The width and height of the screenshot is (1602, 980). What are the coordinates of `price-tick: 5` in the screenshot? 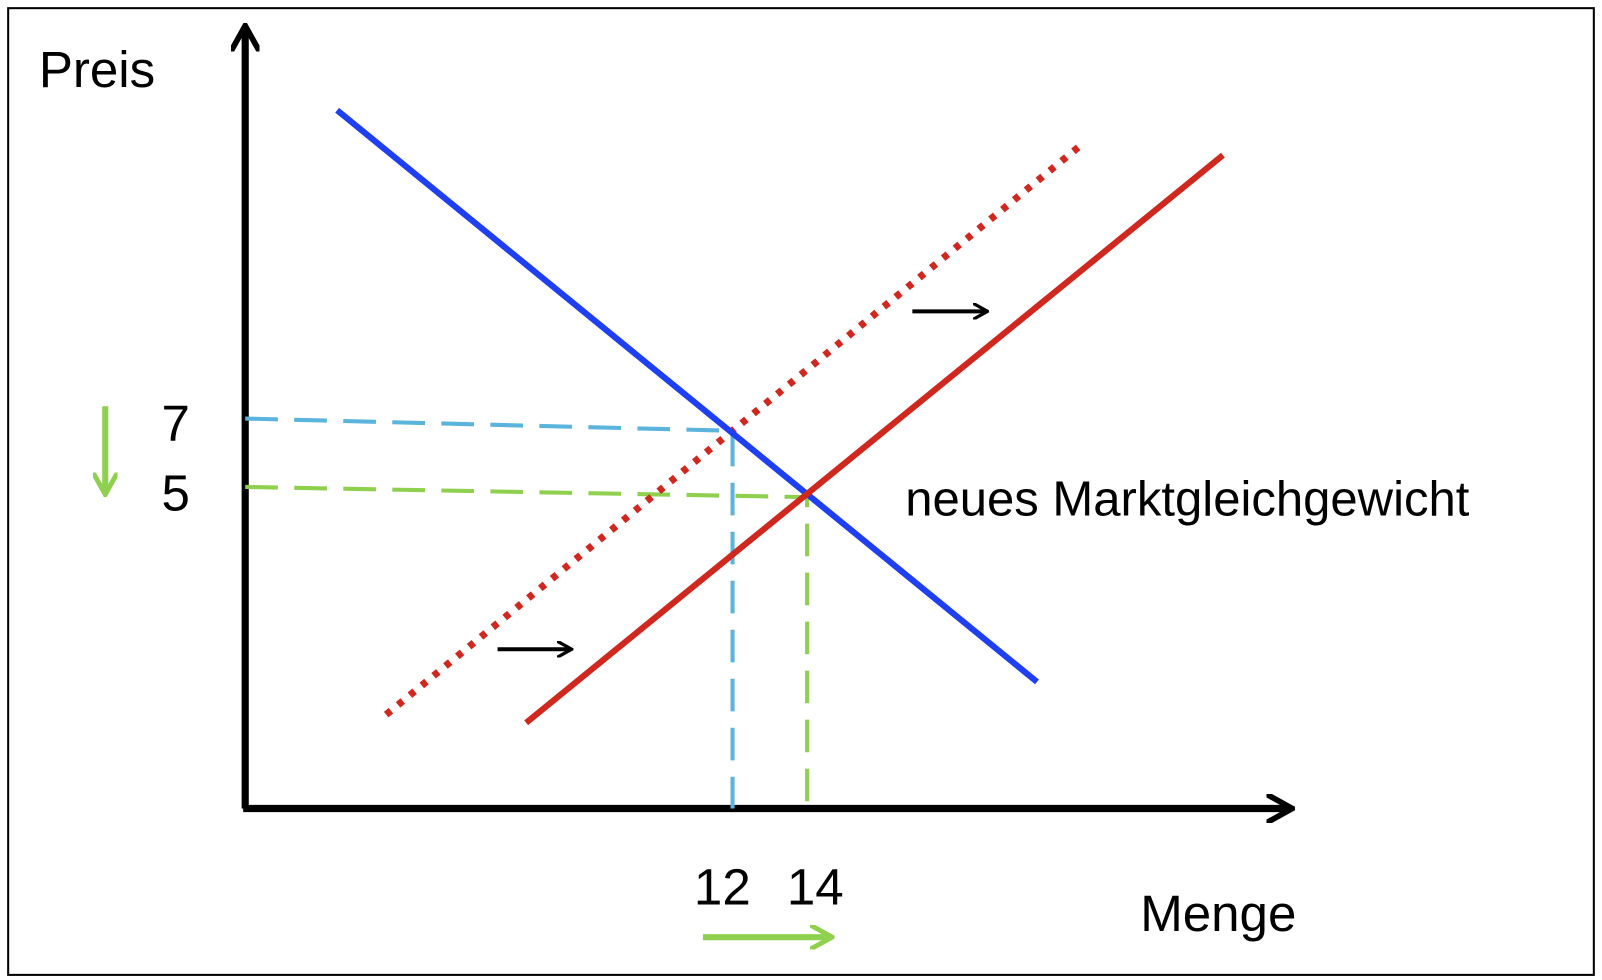 It's located at (176, 492).